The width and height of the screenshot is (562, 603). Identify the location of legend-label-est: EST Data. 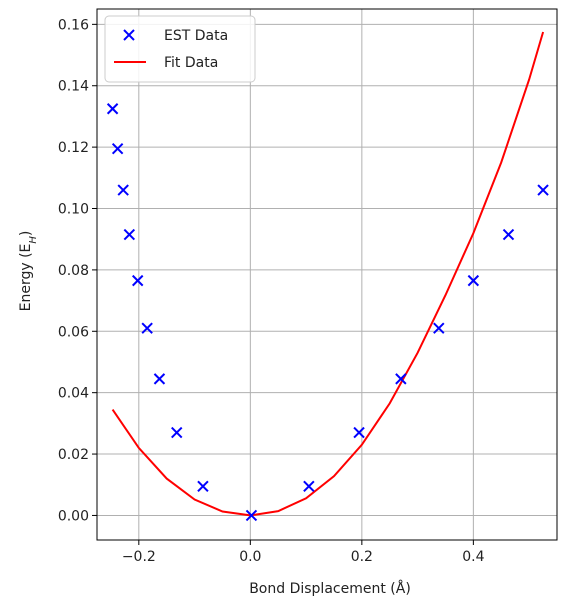
(196, 36).